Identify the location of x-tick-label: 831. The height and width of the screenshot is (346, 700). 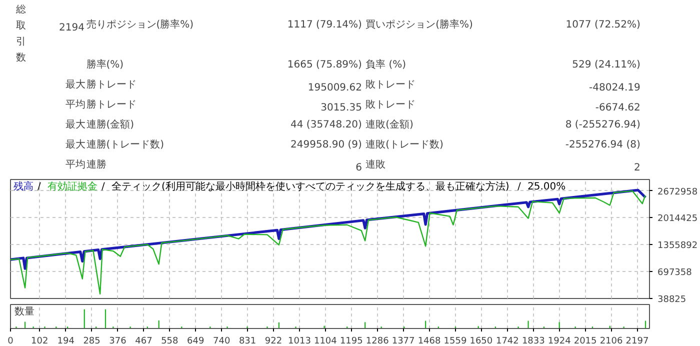
(247, 341).